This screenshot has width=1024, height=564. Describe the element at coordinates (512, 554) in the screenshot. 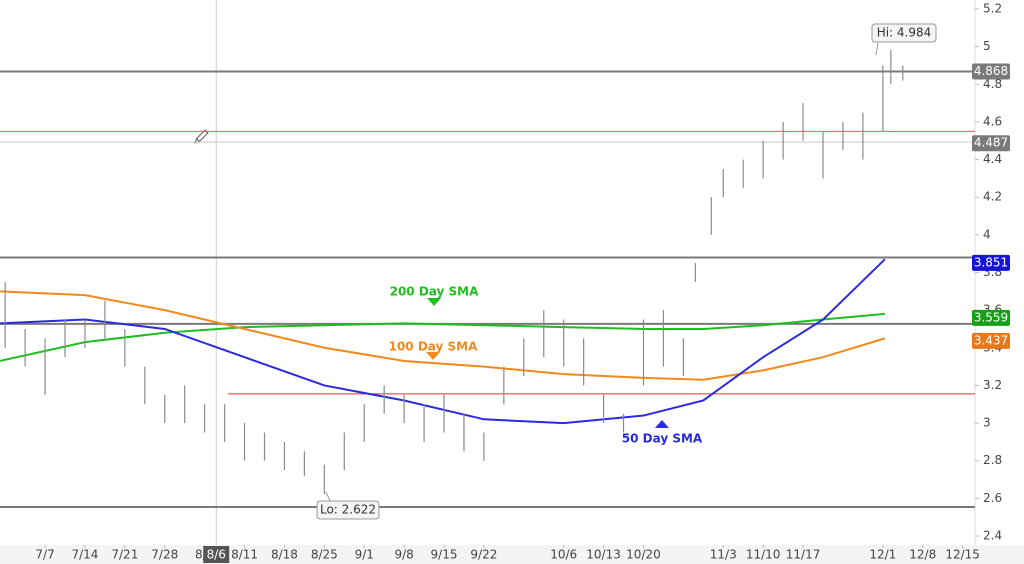

I see `x-axis-band` at that location.